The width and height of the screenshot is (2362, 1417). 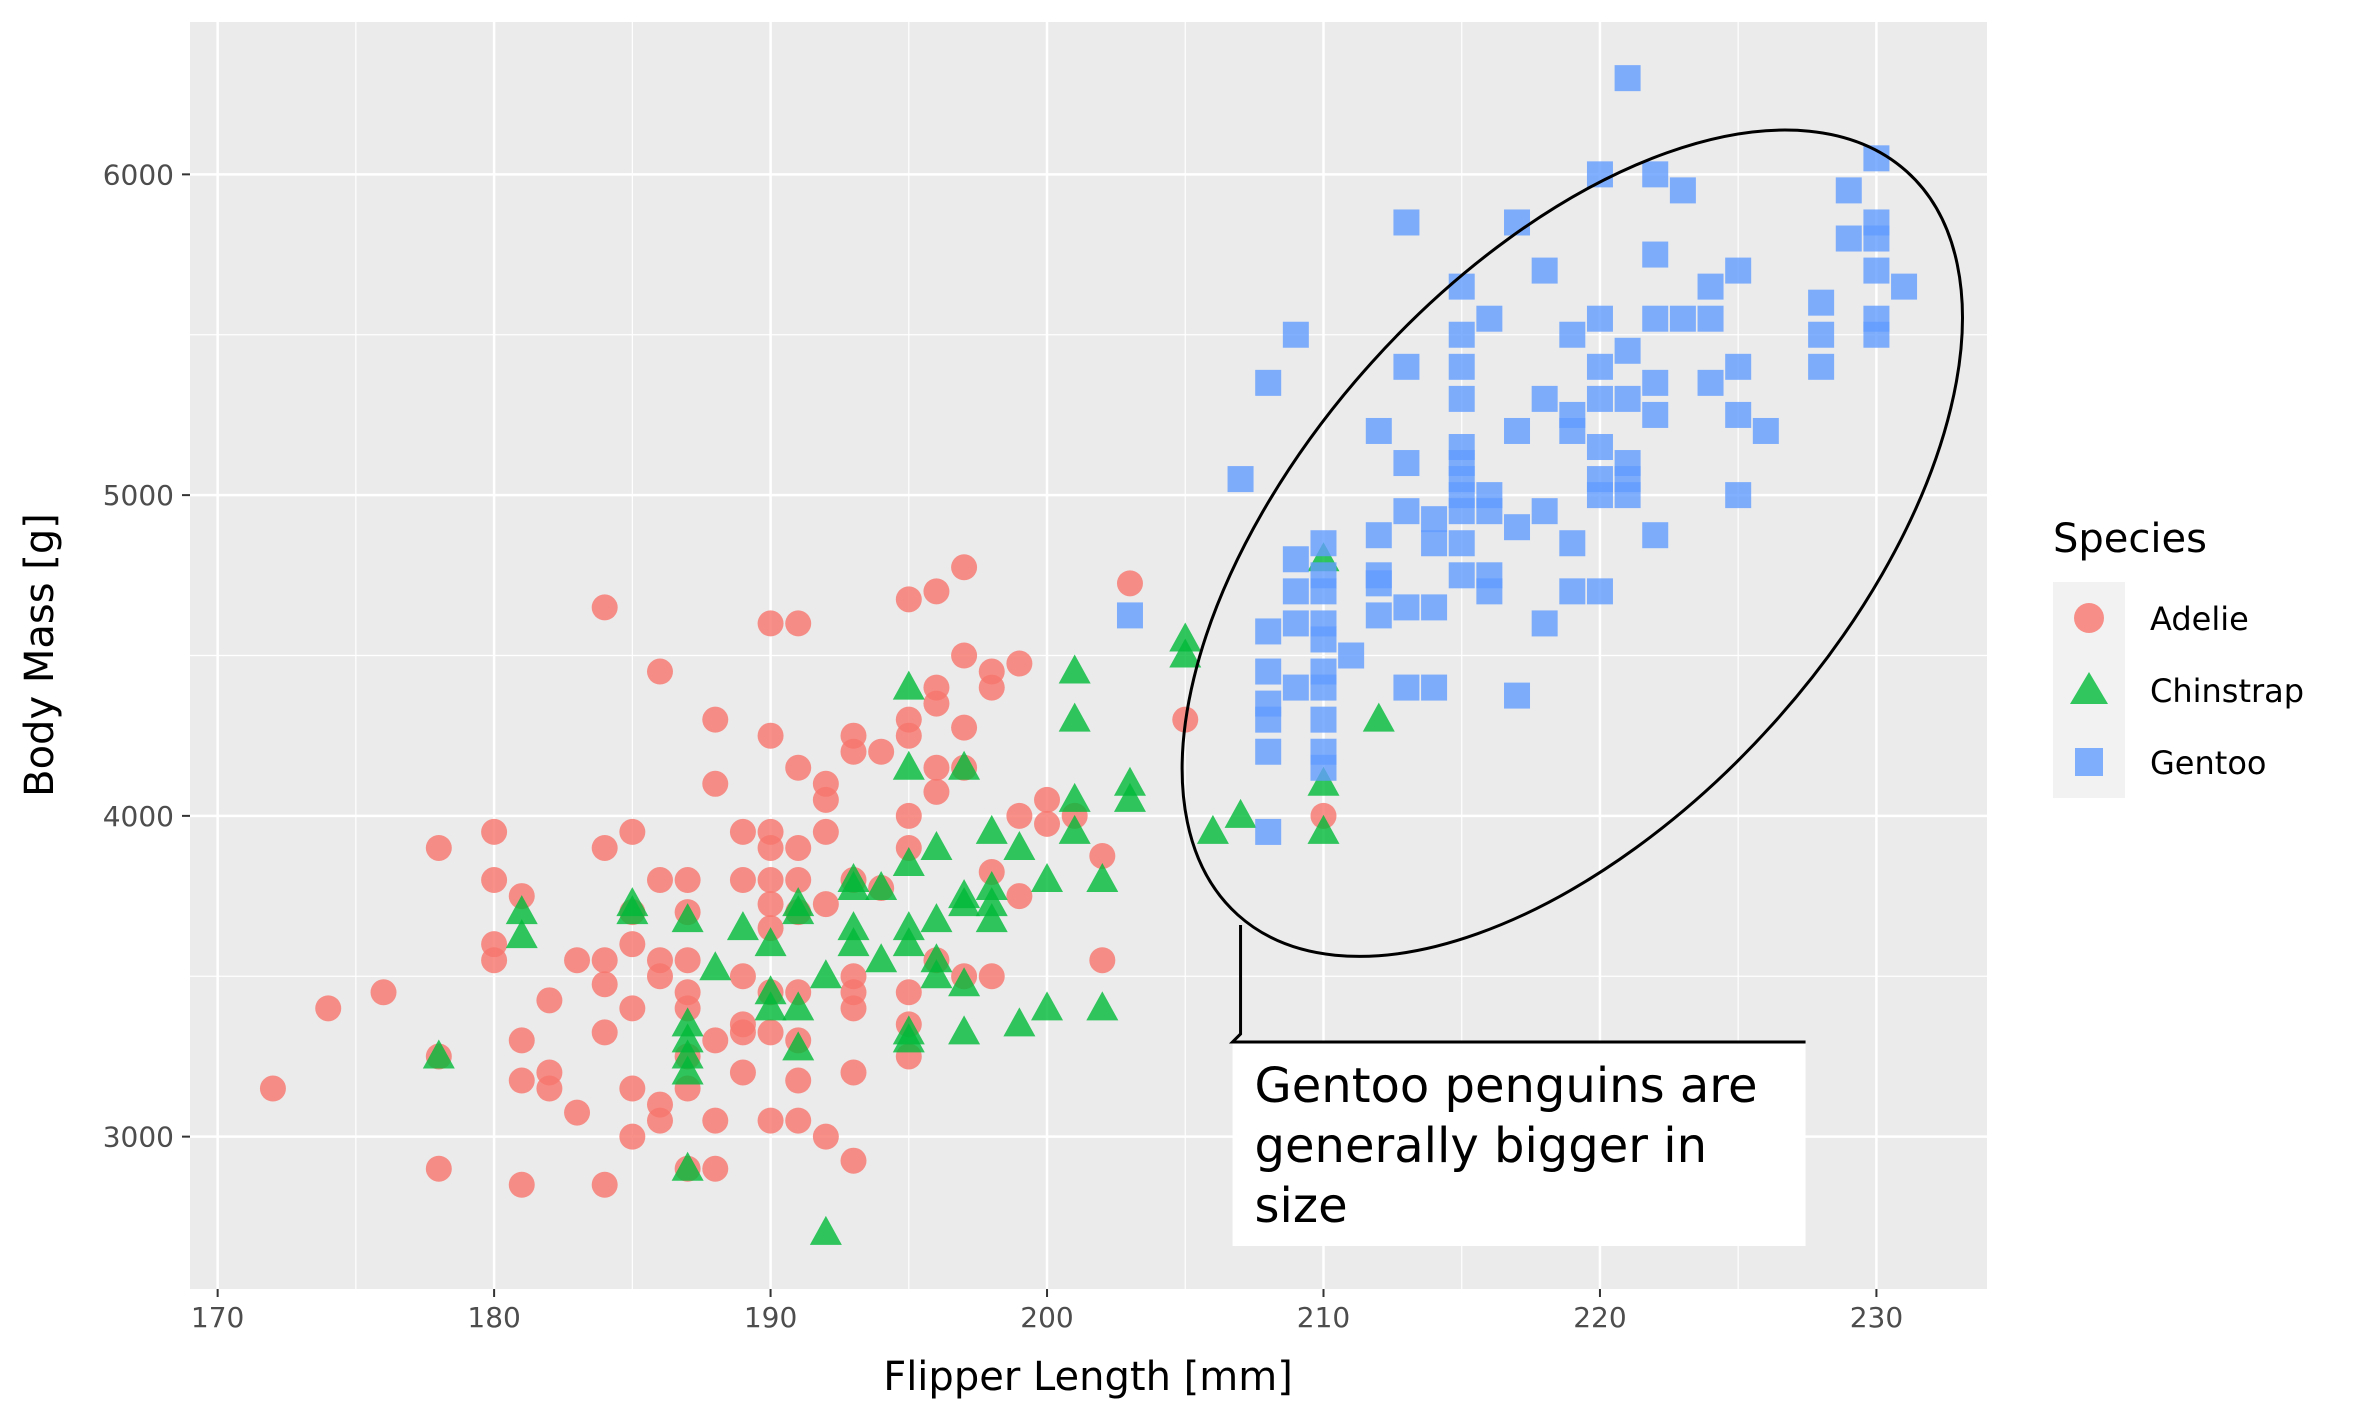 What do you see at coordinates (1517, 984) in the screenshot?
I see `annotation-pointer-line` at bounding box center [1517, 984].